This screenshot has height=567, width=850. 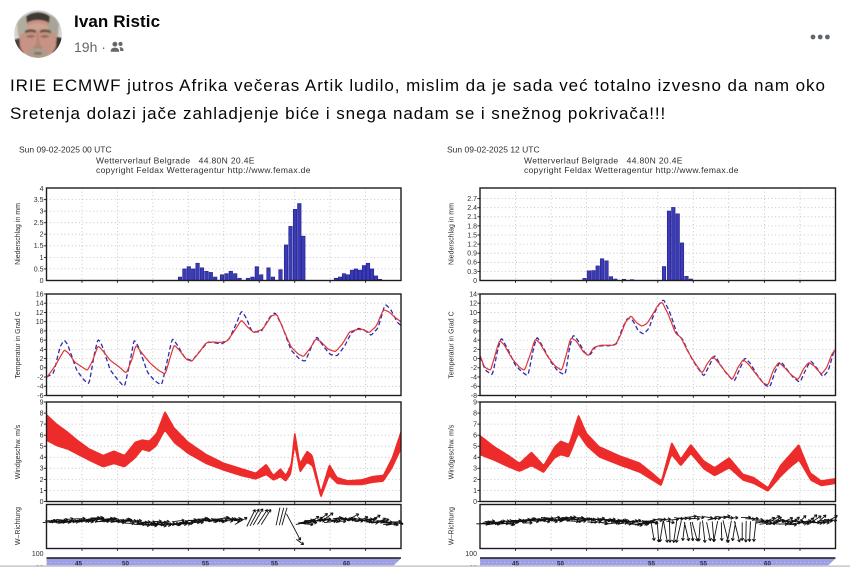 I want to click on svg-text: Sun 09-02-2025 12 UTC, so click(x=493, y=150).